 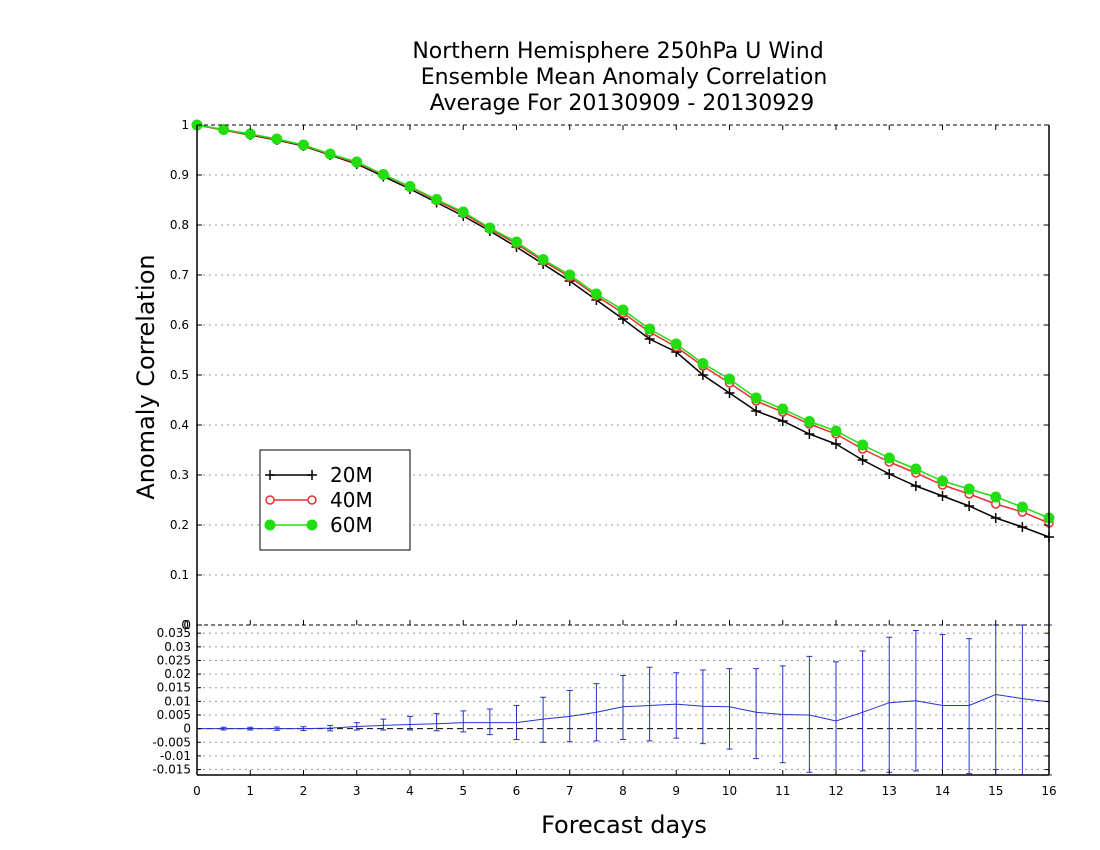 I want to click on legend-entry-60M: 60M, so click(x=318, y=525).